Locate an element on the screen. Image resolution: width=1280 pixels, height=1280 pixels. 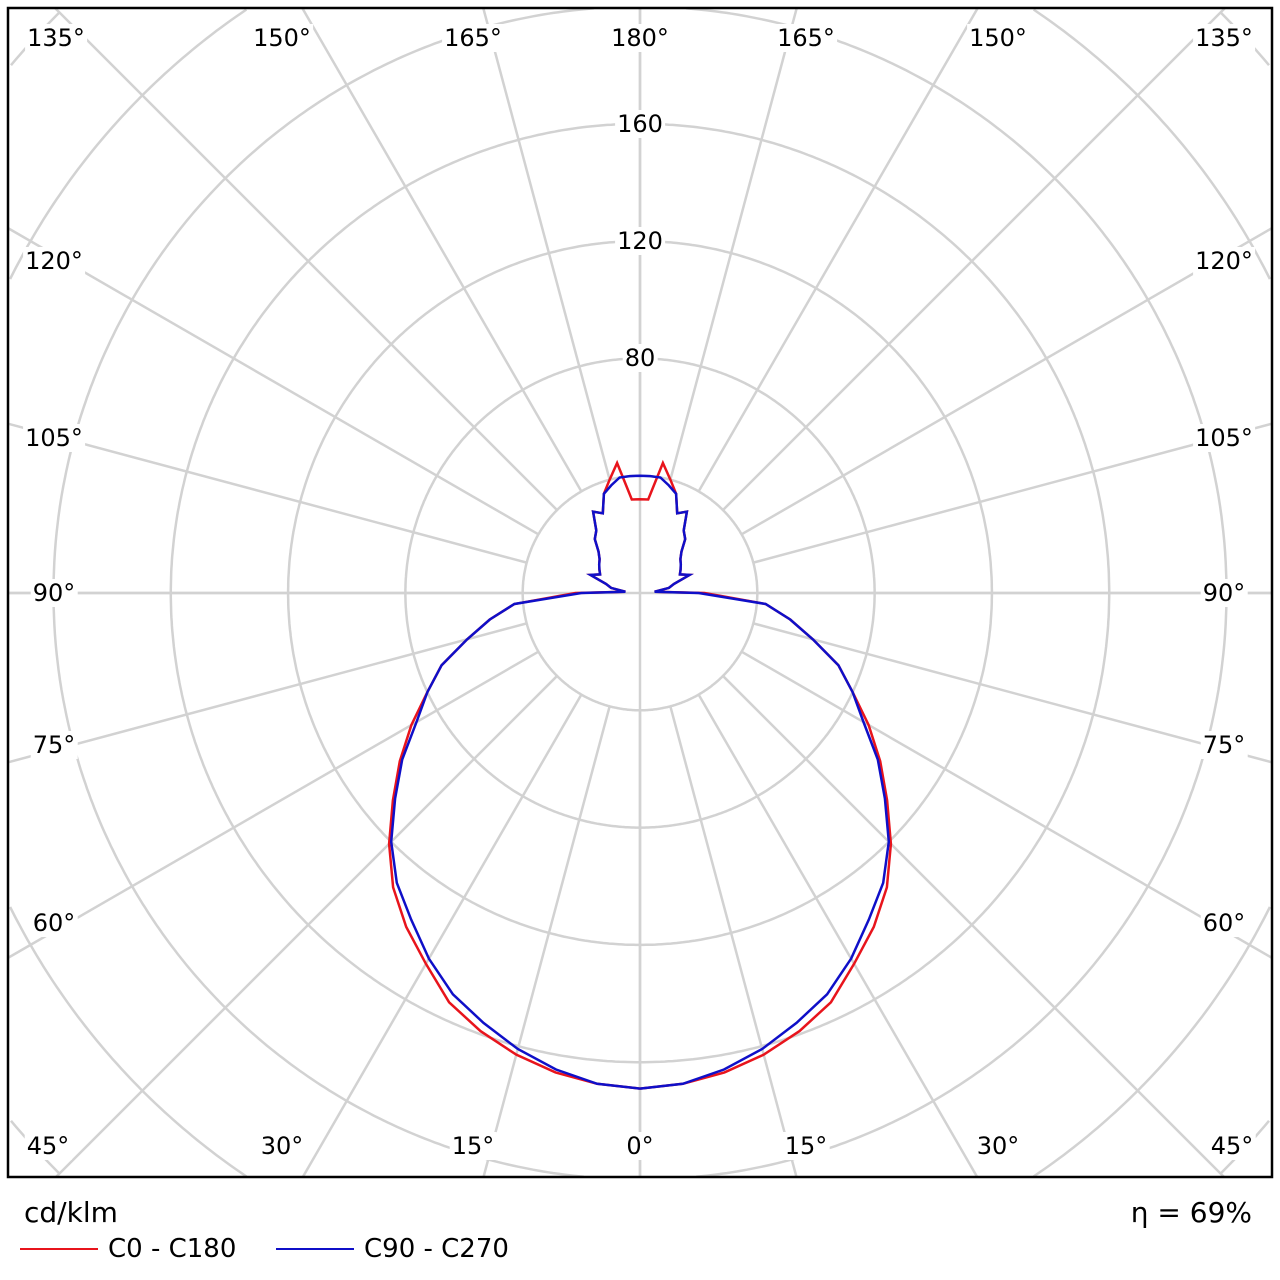
angle-label-left: 120° is located at coordinates (54, 261).